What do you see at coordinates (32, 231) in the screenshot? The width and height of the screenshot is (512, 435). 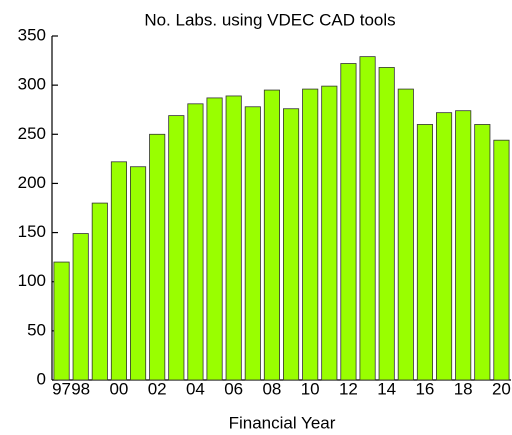 I see `y-tick-label: 150` at bounding box center [32, 231].